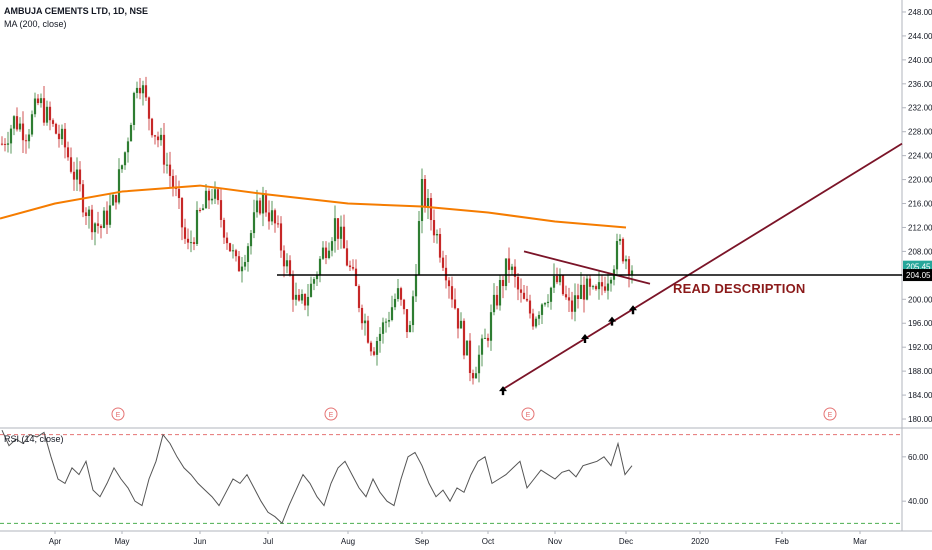  What do you see at coordinates (920, 156) in the screenshot?
I see `price-tick-label: 224.00` at bounding box center [920, 156].